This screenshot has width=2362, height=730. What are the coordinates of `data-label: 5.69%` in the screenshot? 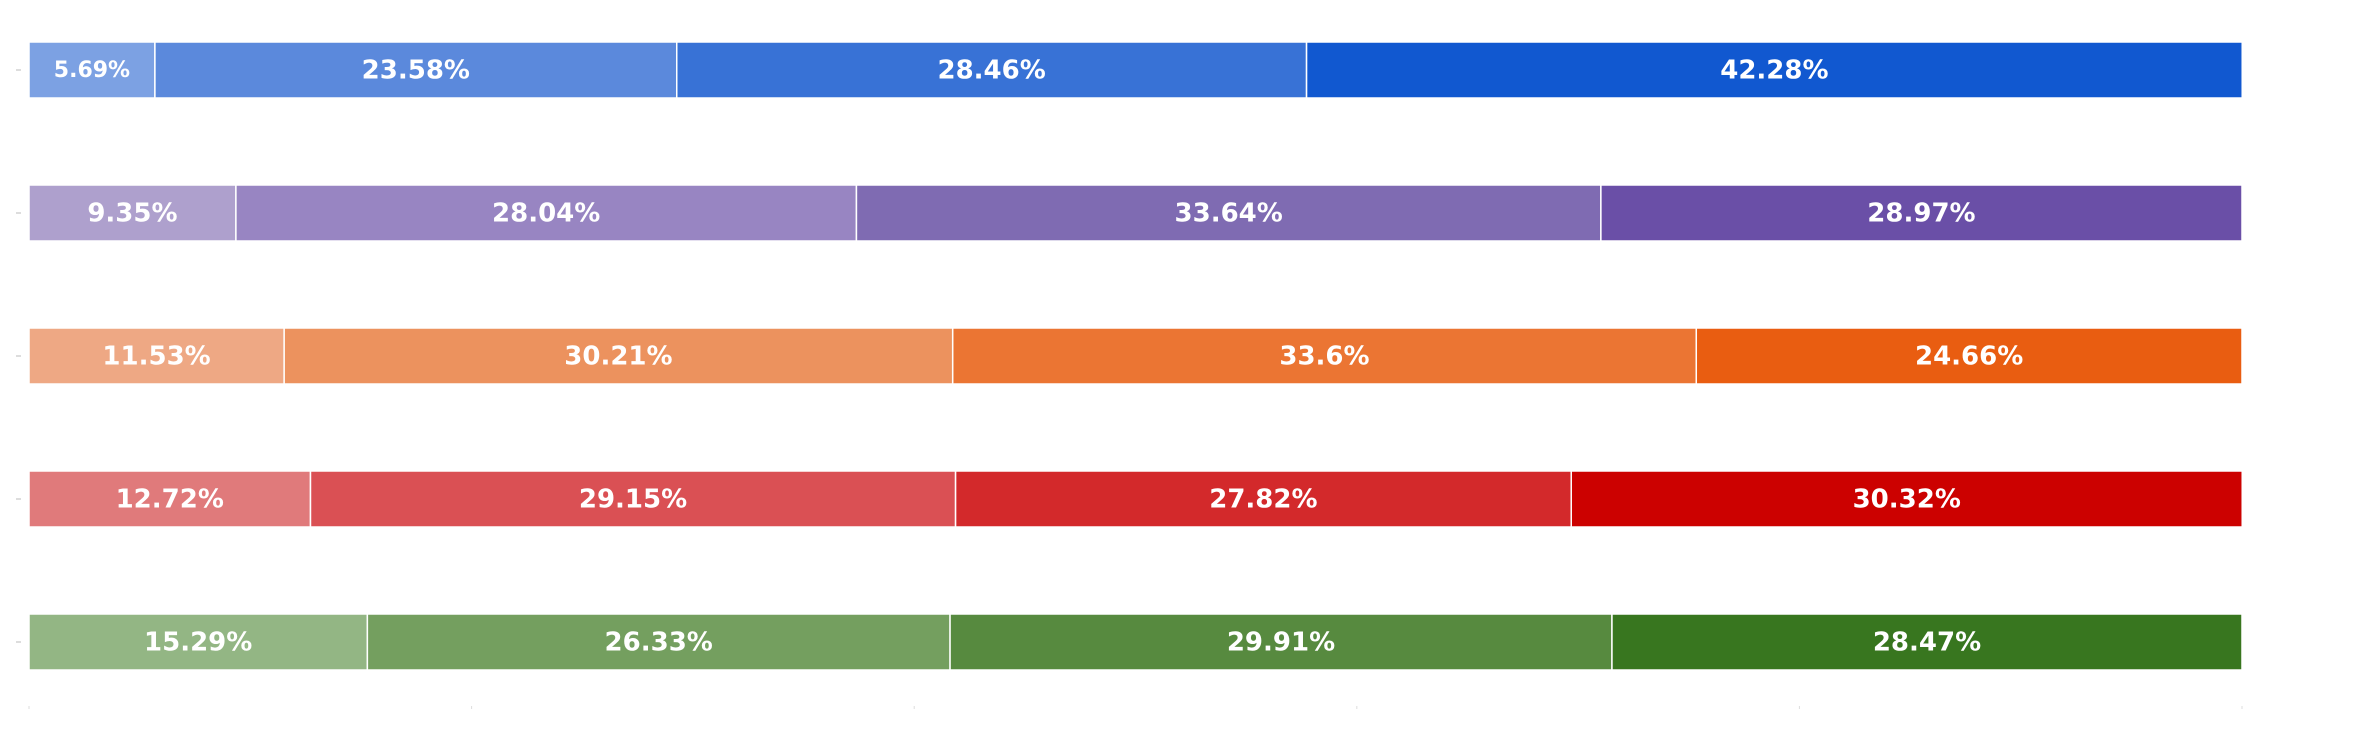 It's located at (92, 70).